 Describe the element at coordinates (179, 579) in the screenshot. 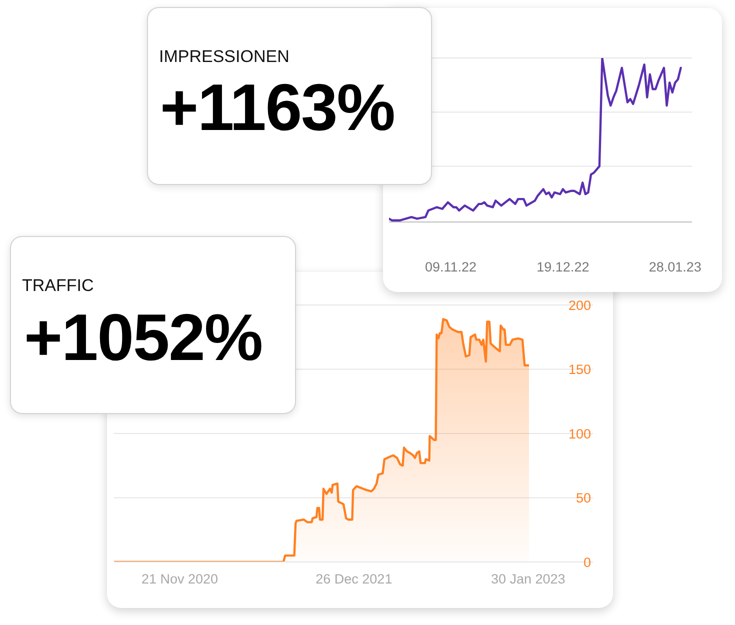

I see `x-tick-label: 21 Nov 2020` at that location.